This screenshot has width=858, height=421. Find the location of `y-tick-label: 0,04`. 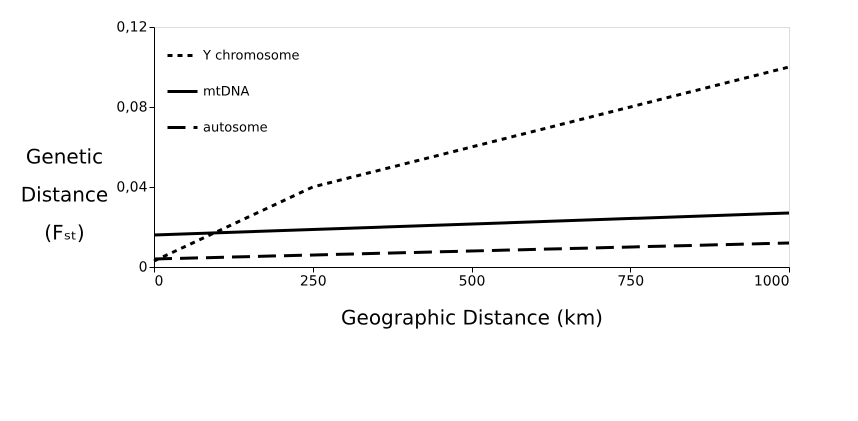

y-tick-label: 0,04 is located at coordinates (132, 188).